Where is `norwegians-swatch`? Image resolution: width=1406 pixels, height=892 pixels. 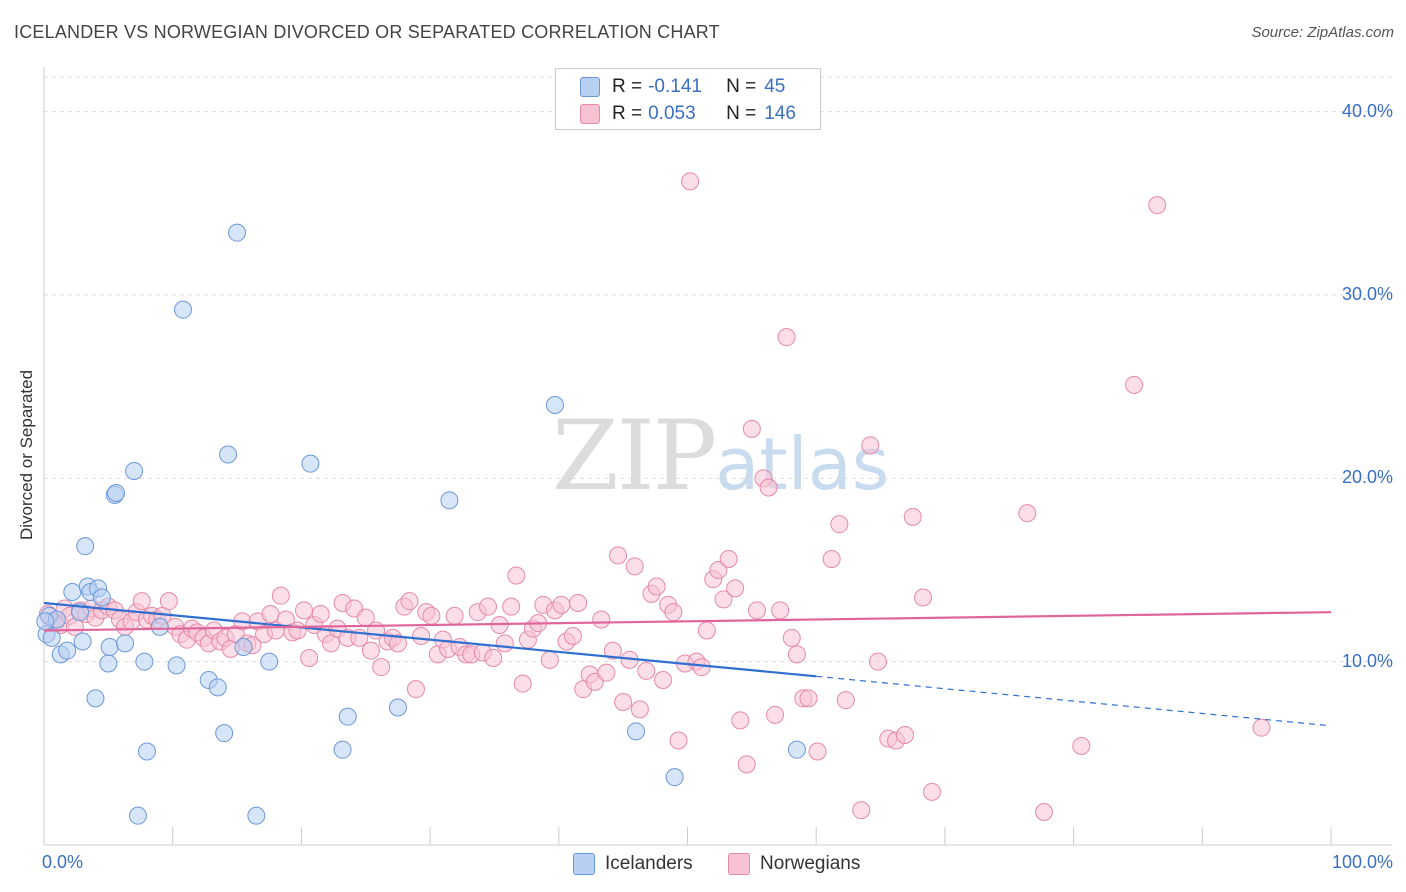 norwegians-swatch is located at coordinates (590, 114).